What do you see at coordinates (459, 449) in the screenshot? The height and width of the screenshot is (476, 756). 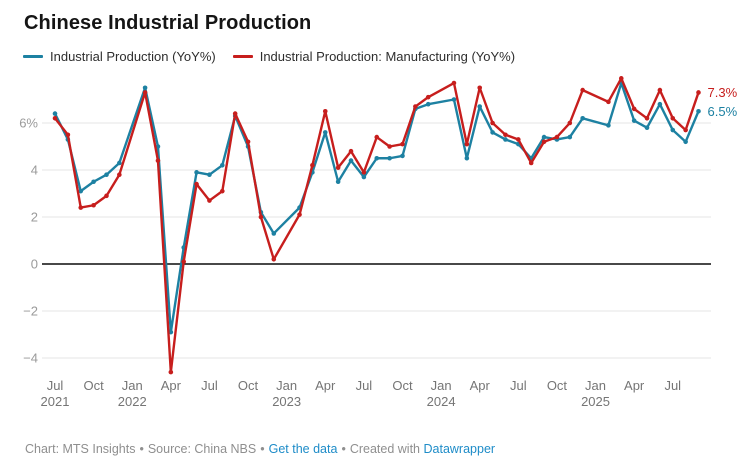 I see `datawrapper-link: Datawrapper` at bounding box center [459, 449].